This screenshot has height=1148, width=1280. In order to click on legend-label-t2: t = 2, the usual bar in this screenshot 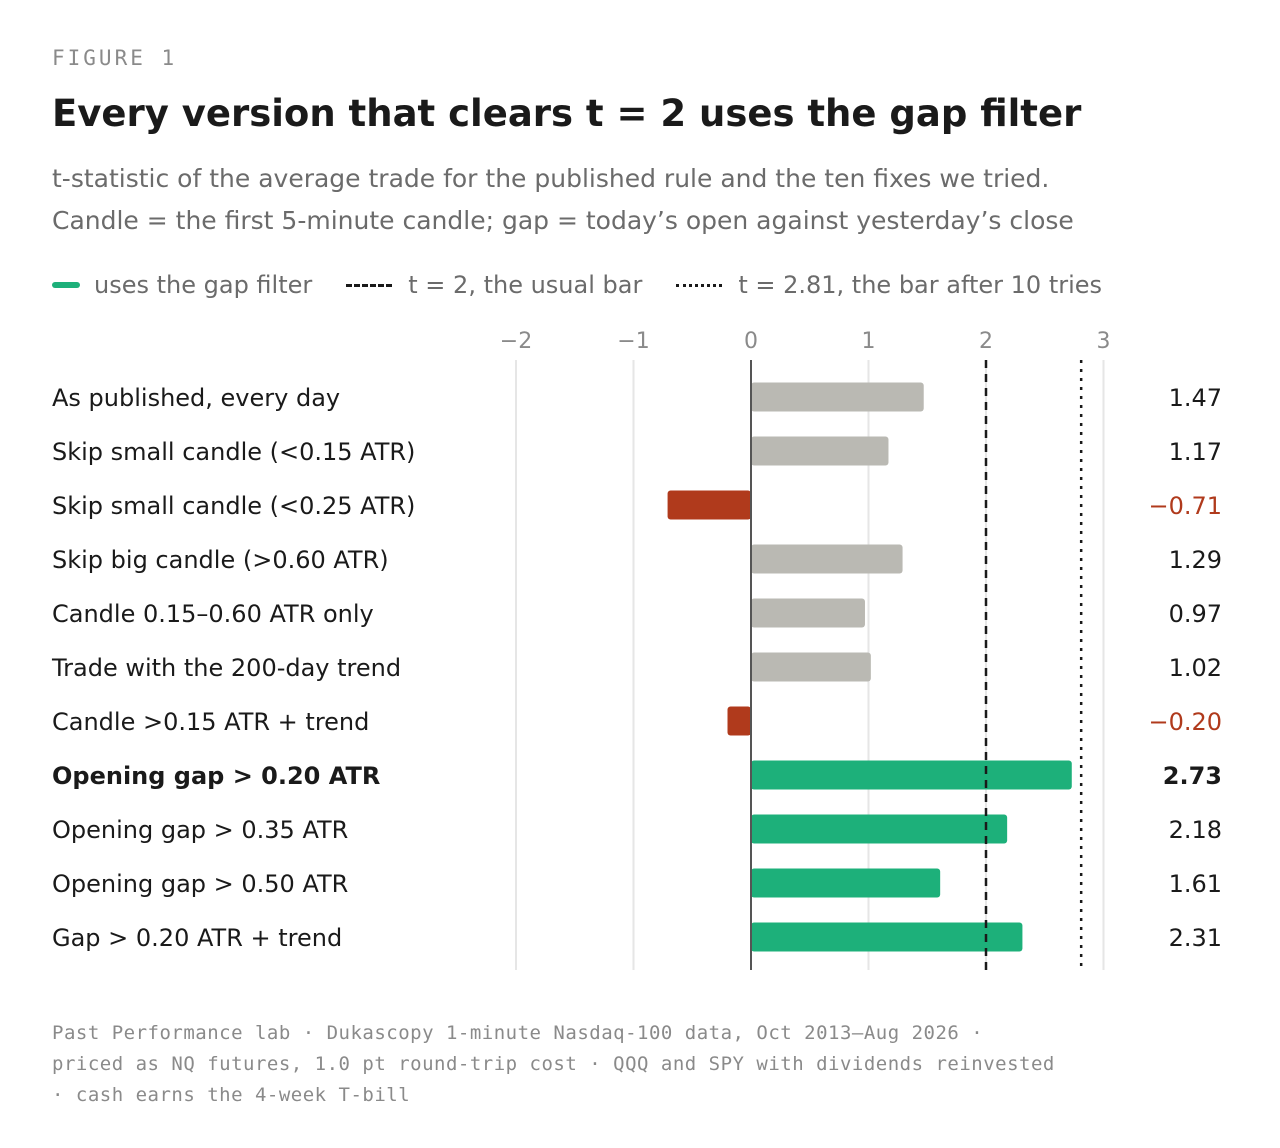, I will do `click(525, 285)`.